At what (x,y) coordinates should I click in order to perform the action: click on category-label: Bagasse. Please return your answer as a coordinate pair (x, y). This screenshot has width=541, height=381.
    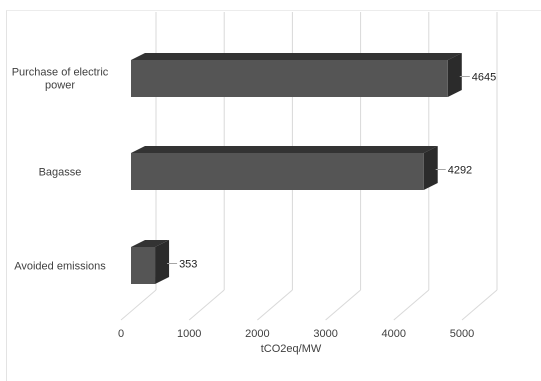
    Looking at the image, I should click on (60, 173).